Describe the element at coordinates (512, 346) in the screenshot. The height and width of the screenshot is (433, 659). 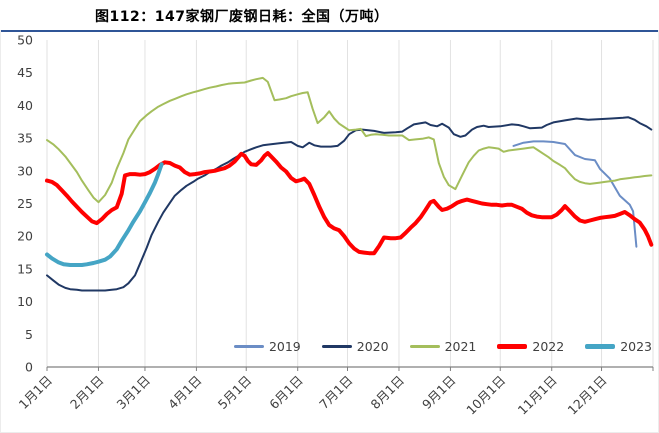
I see `legend-swatch-2022` at that location.